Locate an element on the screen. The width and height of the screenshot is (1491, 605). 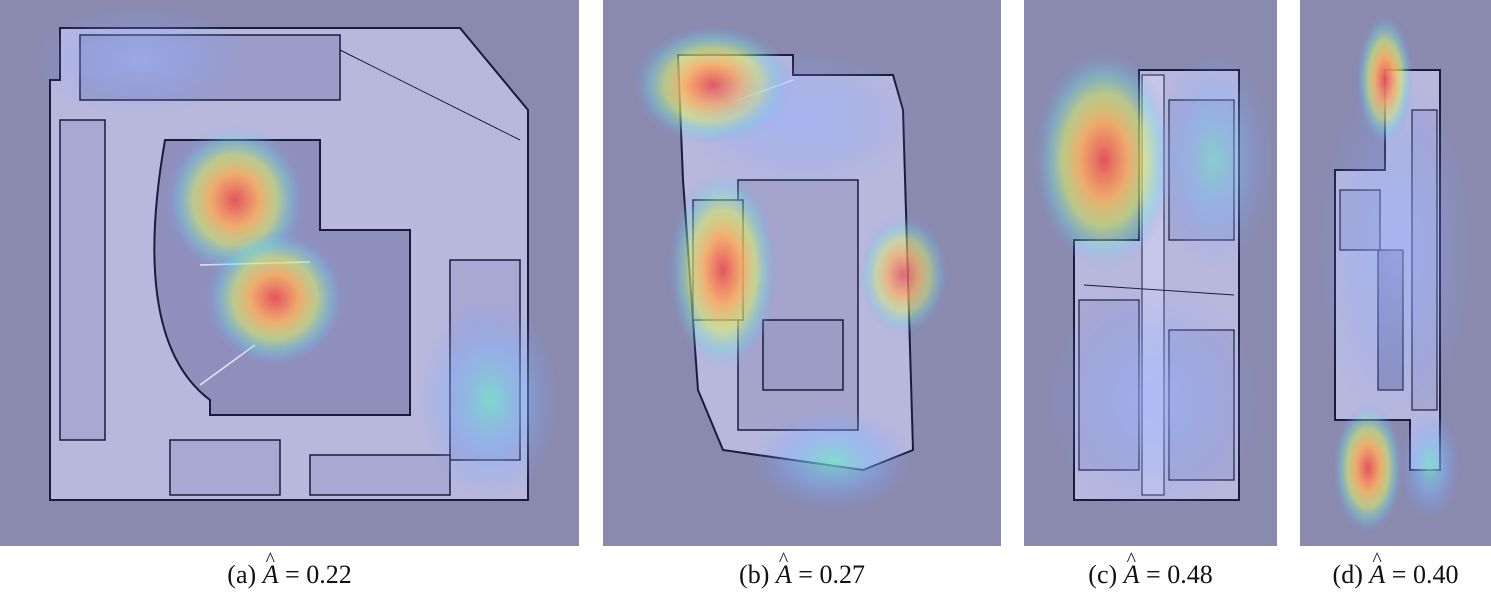
caption-d-equals: = is located at coordinates (1399, 574).